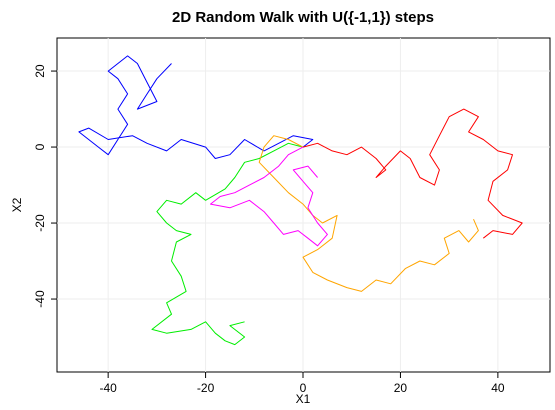 This screenshot has height=410, width=555. I want to click on x-tick-label: 20, so click(401, 388).